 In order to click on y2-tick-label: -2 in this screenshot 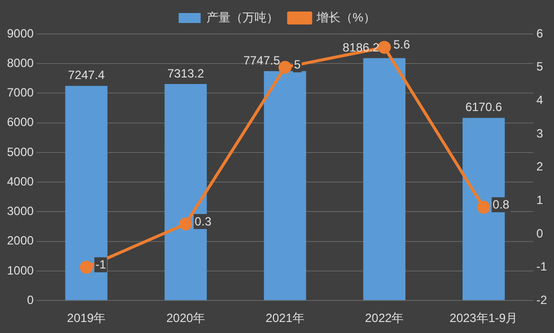, I will do `click(542, 299)`.